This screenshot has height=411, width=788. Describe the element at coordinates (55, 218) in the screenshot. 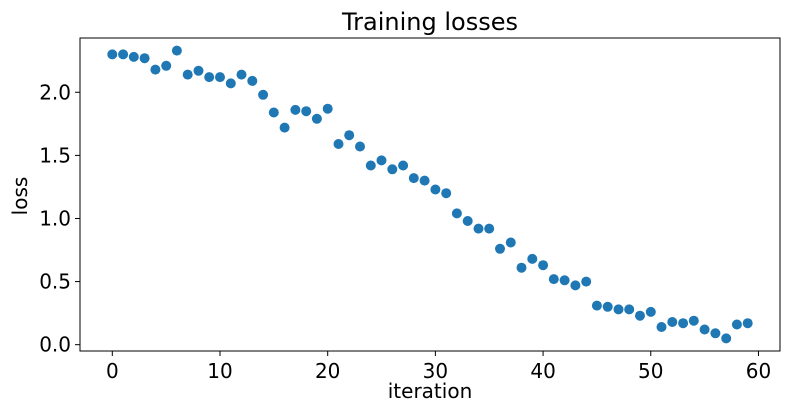

I see `y-tick-label: 1.0` at that location.